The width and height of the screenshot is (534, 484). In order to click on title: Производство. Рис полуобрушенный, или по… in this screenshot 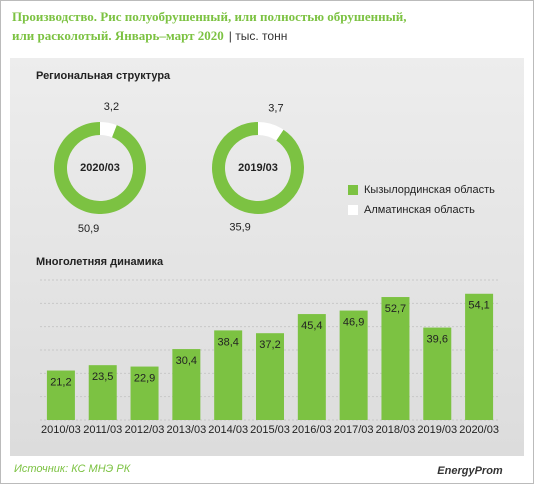, I will do `click(209, 16)`.